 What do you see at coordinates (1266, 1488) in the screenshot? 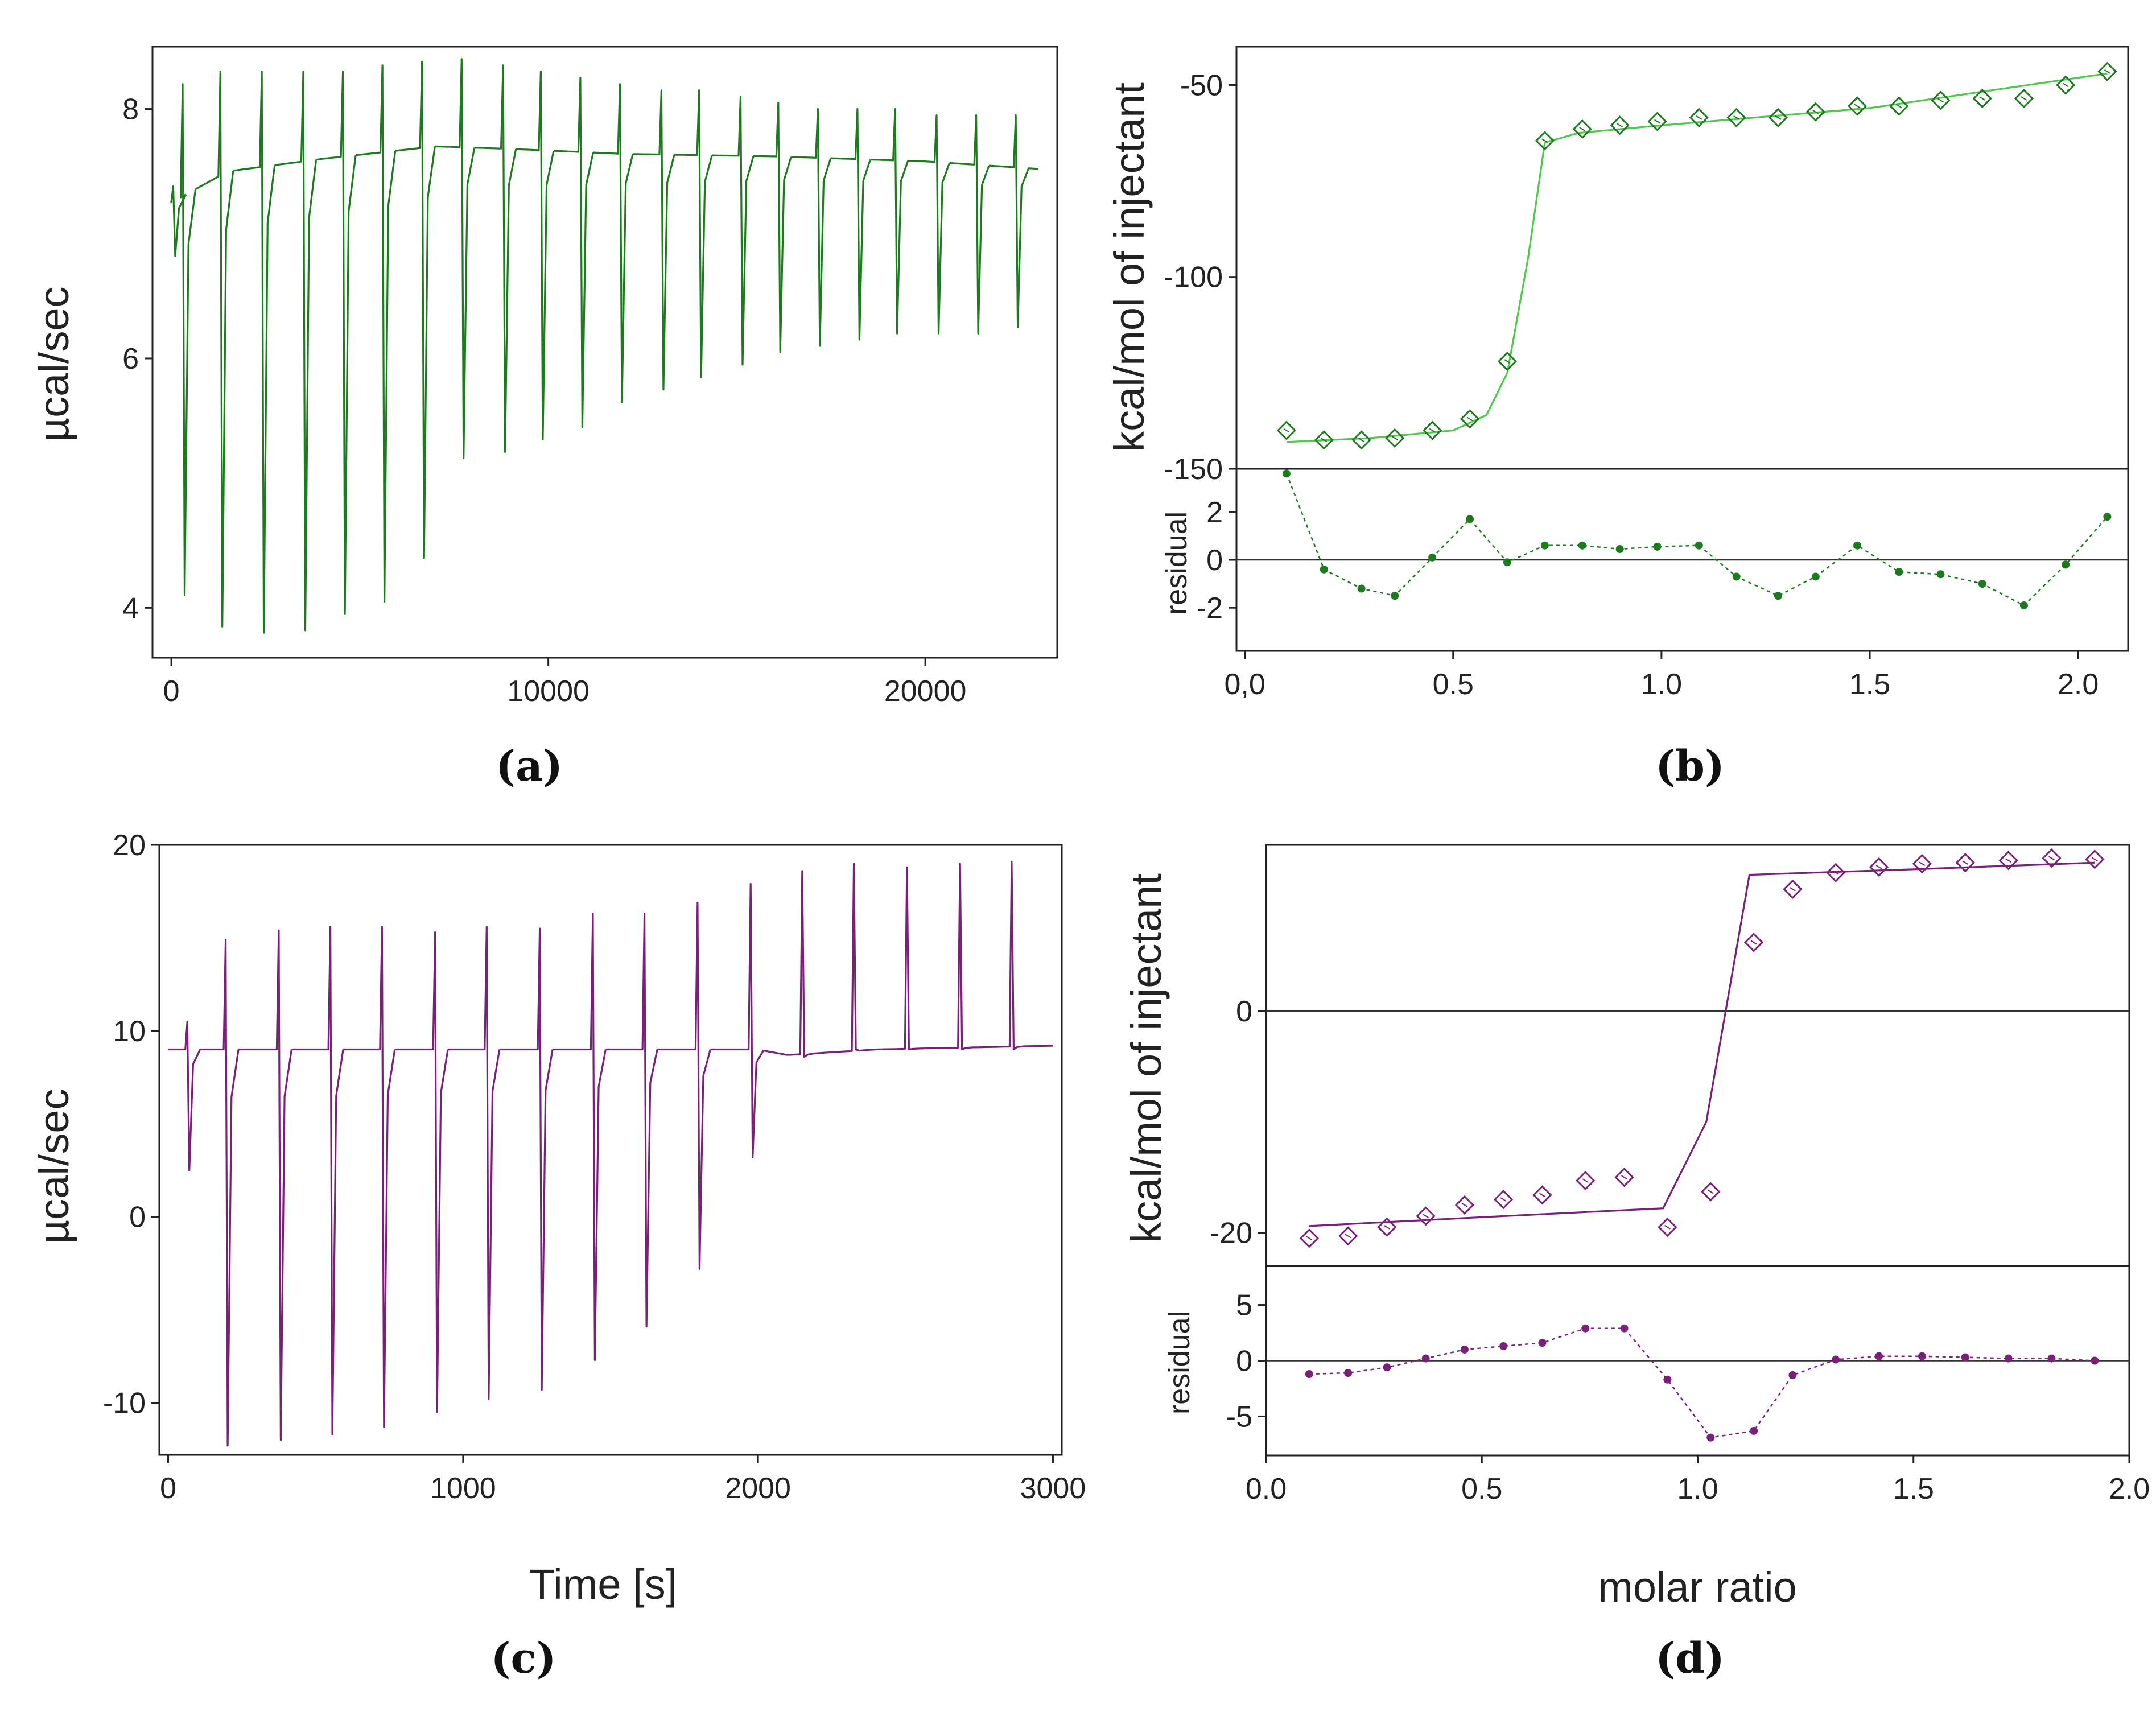
I see `panel-d-xtick-label-0: 0.0` at bounding box center [1266, 1488].